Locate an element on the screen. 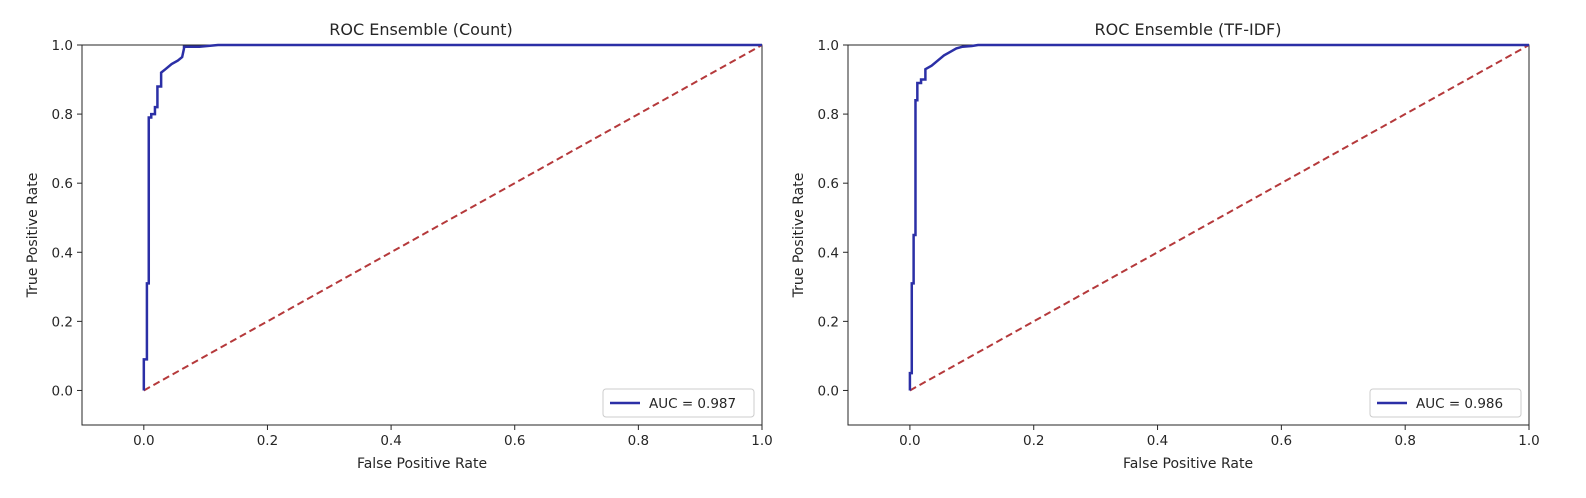 The height and width of the screenshot is (498, 1586). chart-title: ROC Ensemble (TF-IDF) is located at coordinates (1188, 29).